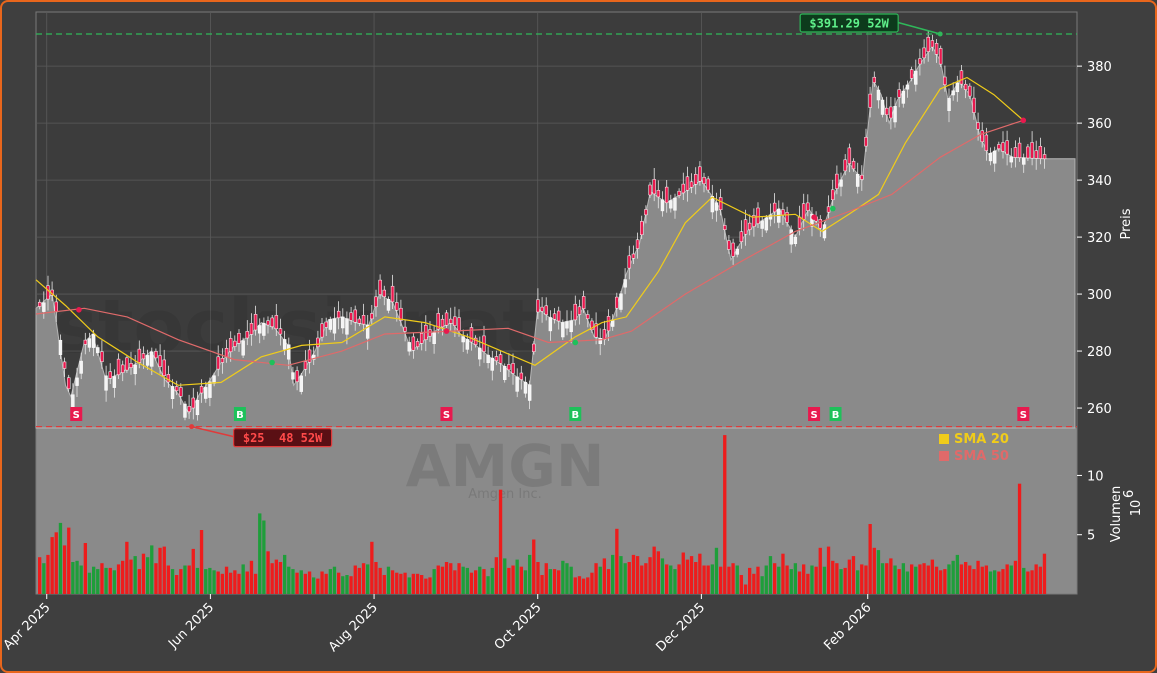  What do you see at coordinates (1129, 494) in the screenshot?
I see `volume-unit-exponent: 6` at bounding box center [1129, 494].